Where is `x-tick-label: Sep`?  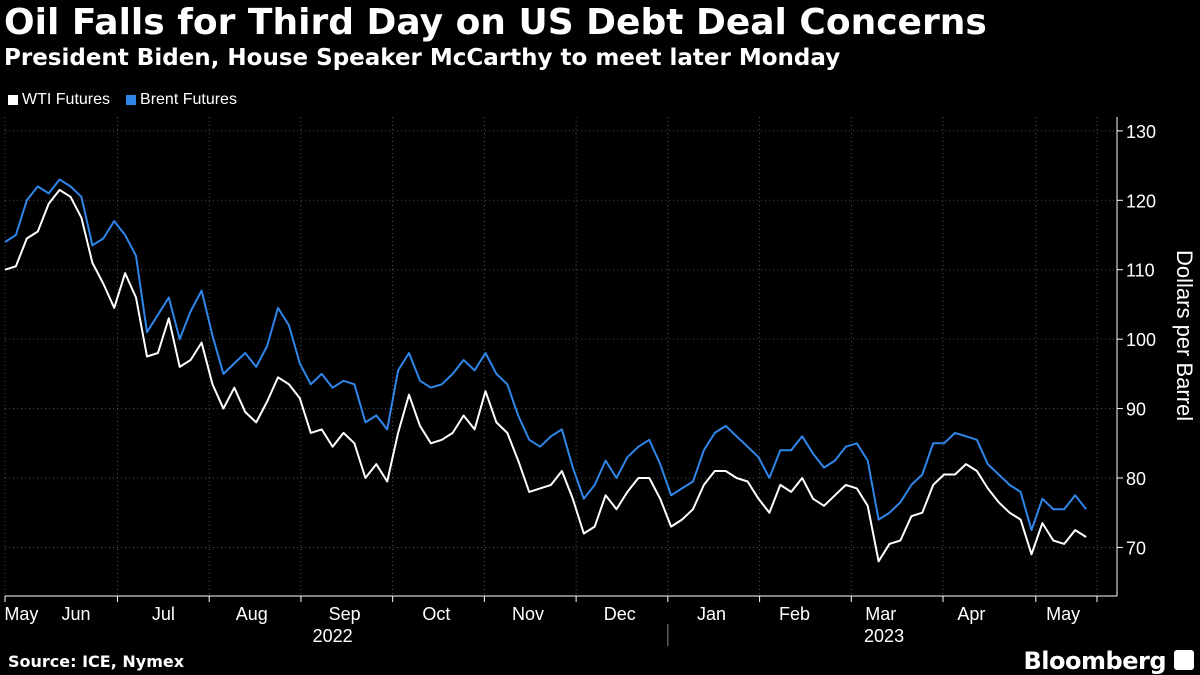
x-tick-label: Sep is located at coordinates (345, 614).